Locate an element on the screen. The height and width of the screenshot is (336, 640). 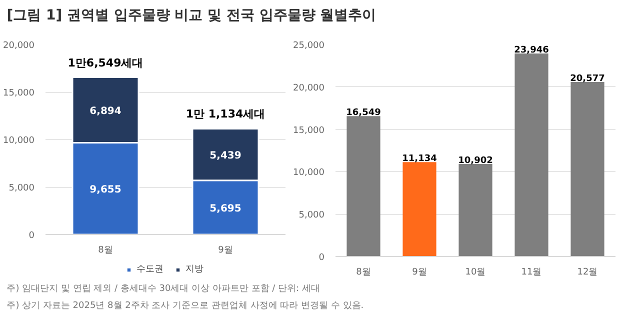
data-label: 9,655 is located at coordinates (106, 190).